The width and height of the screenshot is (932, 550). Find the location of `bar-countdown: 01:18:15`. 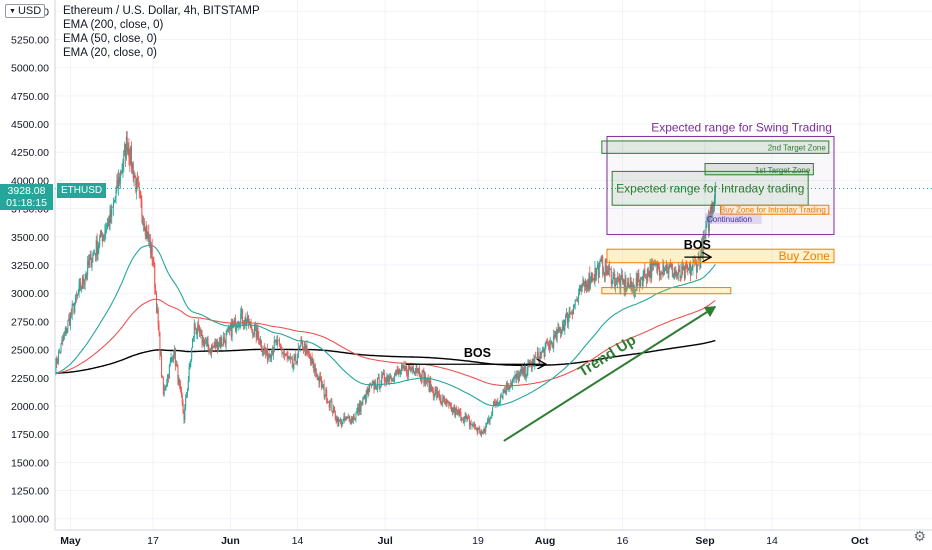

bar-countdown: 01:18:15 is located at coordinates (26, 203).